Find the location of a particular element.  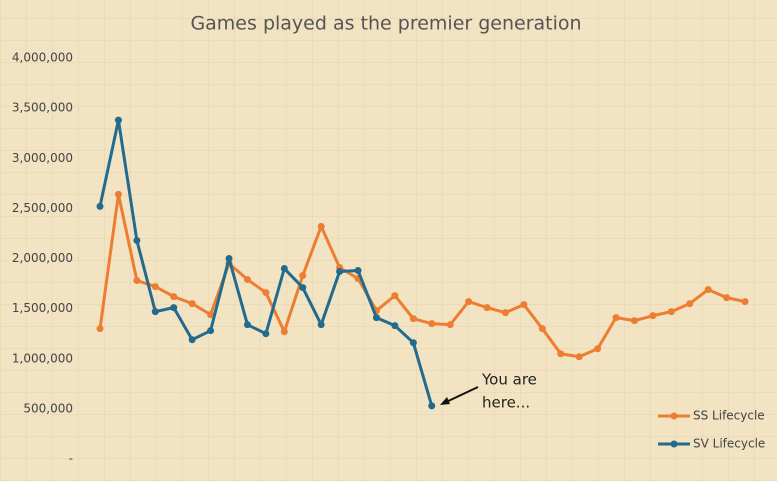

y-tick-label: 4,000,000 is located at coordinates (42, 58).